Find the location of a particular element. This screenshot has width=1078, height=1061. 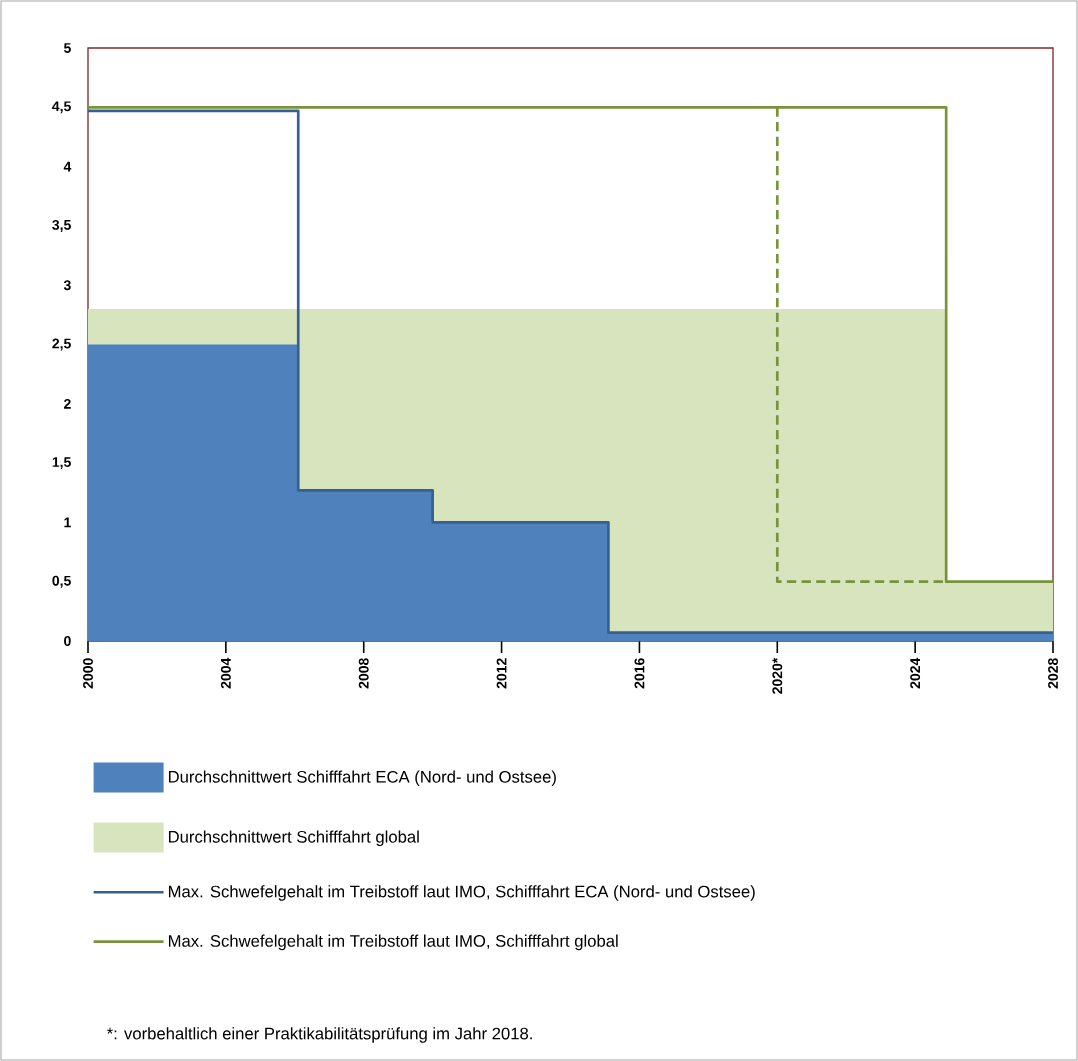

legend-label: Durchschnittwert Schifffahrt global is located at coordinates (293, 838).